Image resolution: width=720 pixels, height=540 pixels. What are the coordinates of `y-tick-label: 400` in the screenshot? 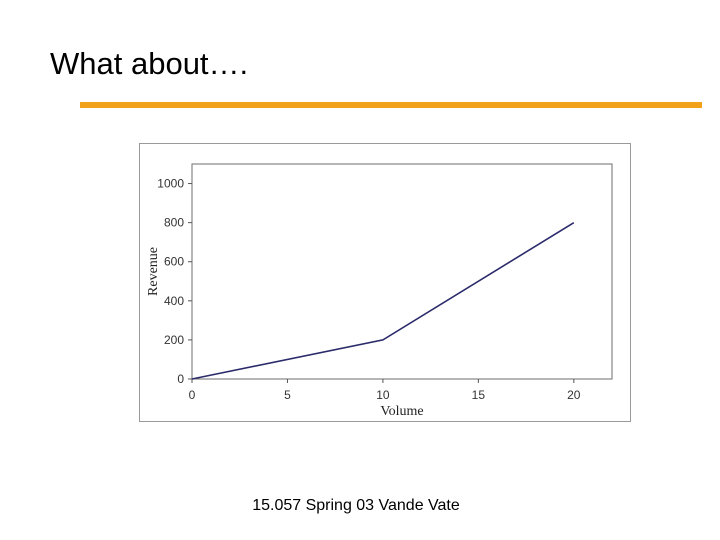 It's located at (174, 301).